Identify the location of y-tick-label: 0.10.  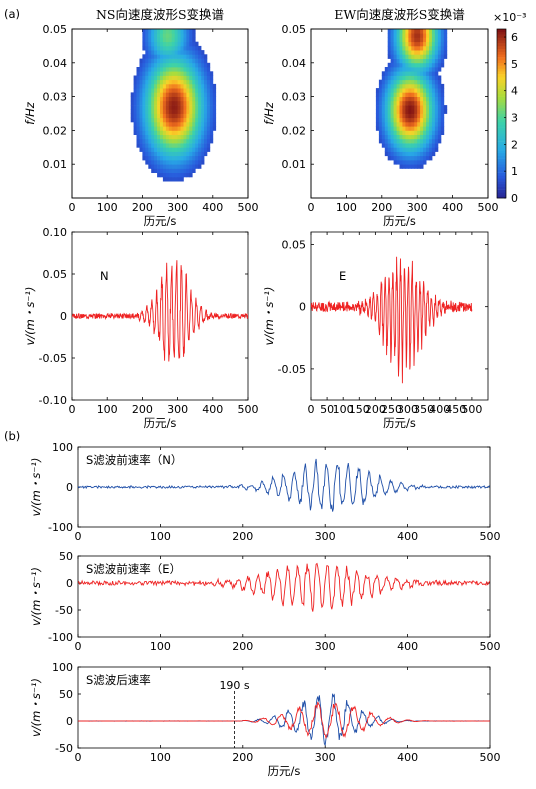
(55, 232).